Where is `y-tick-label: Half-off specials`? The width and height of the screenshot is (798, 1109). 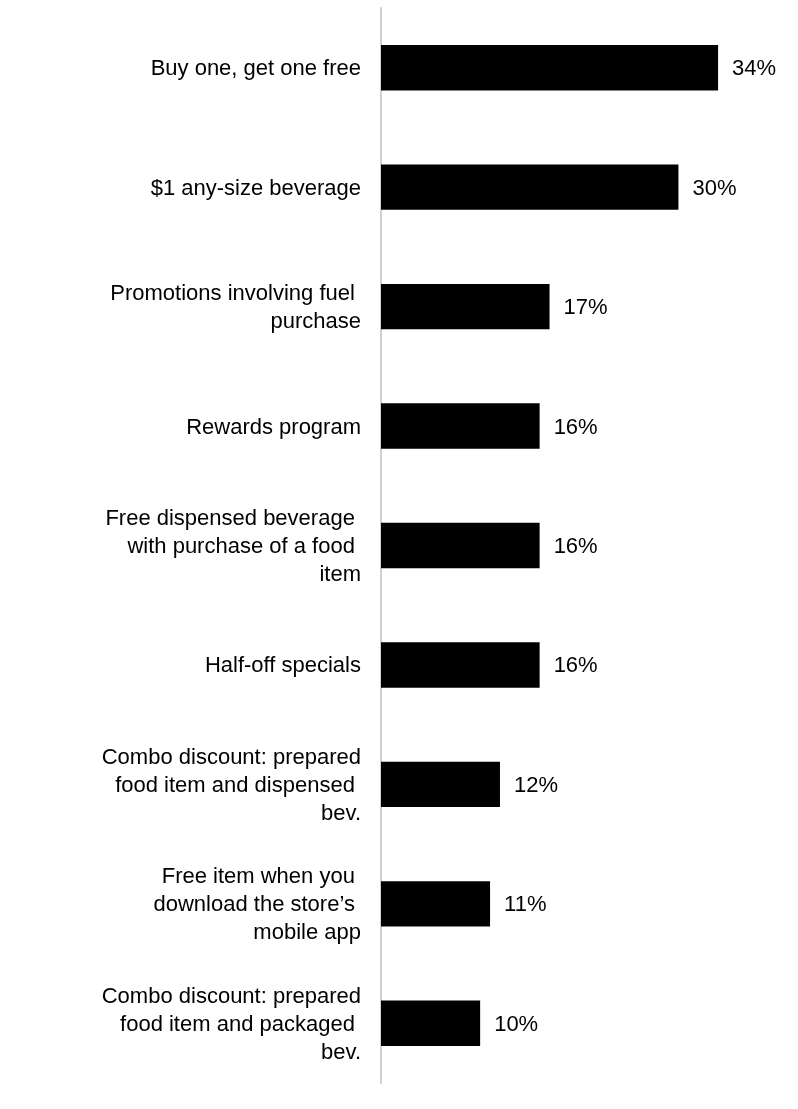
y-tick-label: Half-off specials is located at coordinates (282, 665).